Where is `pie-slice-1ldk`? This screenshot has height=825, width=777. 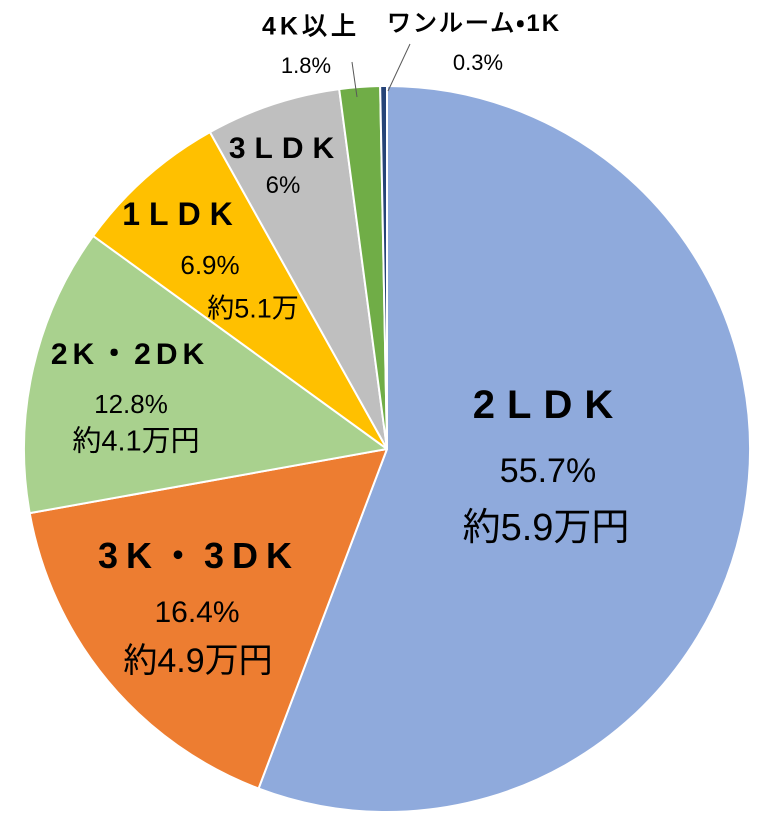
pie-slice-1ldk is located at coordinates (240, 290).